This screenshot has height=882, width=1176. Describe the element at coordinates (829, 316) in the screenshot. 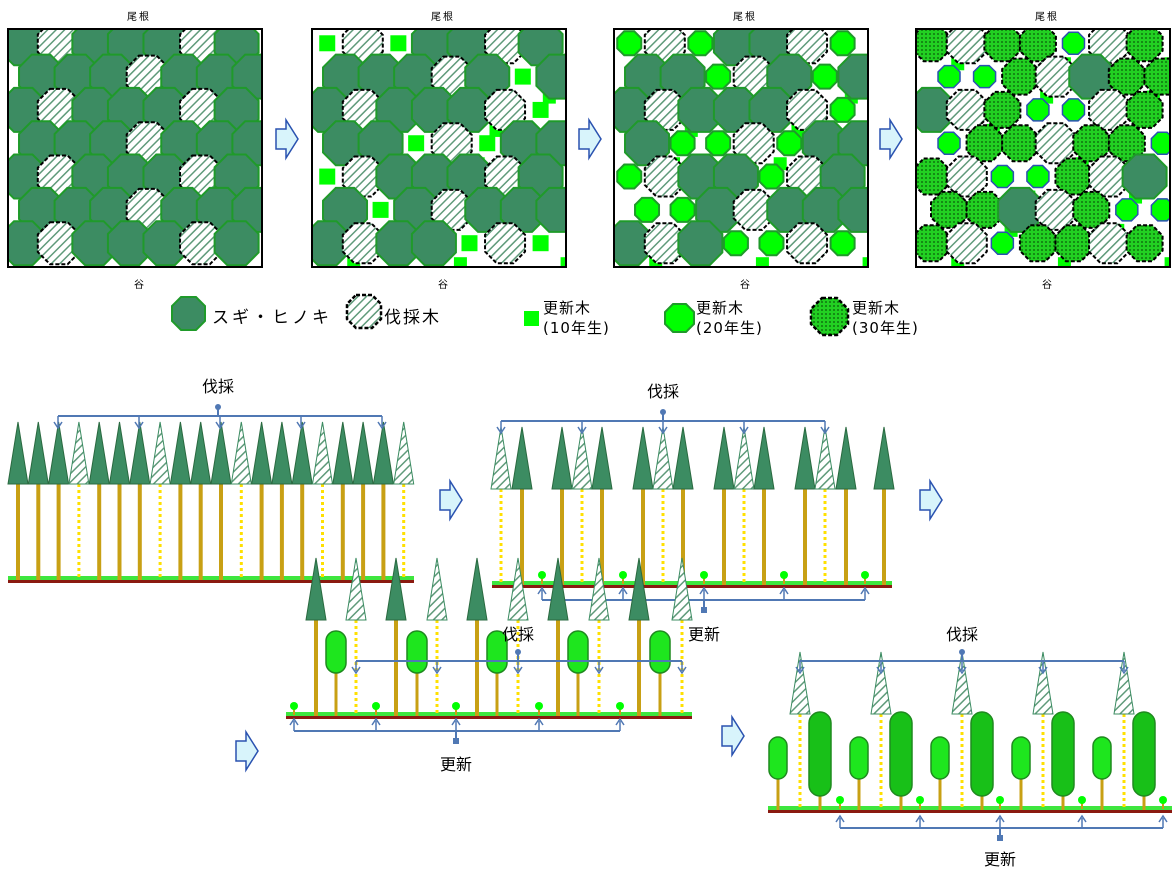

I see `legend-young30-icon` at that location.